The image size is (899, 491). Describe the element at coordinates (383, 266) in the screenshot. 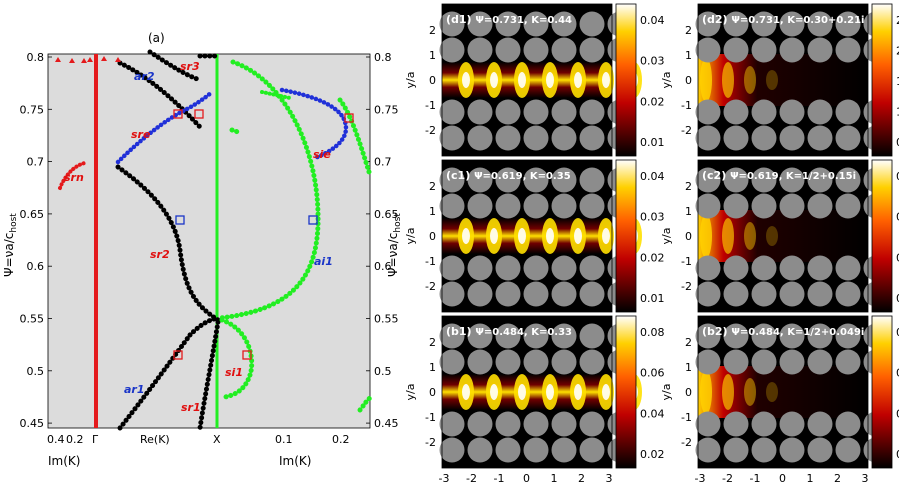

I see `y-tick-right: 0.6` at that location.